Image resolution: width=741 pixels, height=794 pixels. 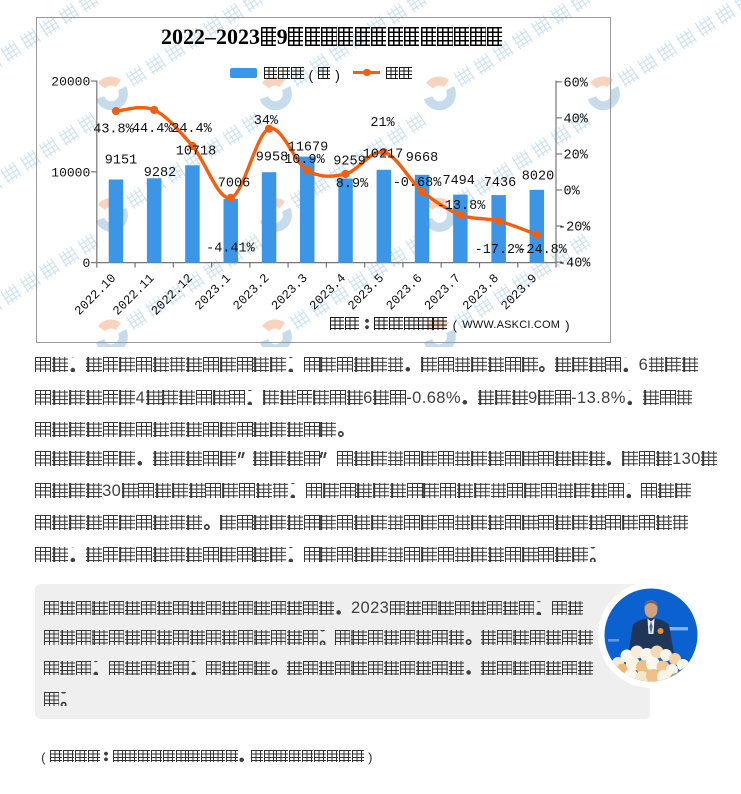 I want to click on svg-text: 7006, so click(x=234, y=184).